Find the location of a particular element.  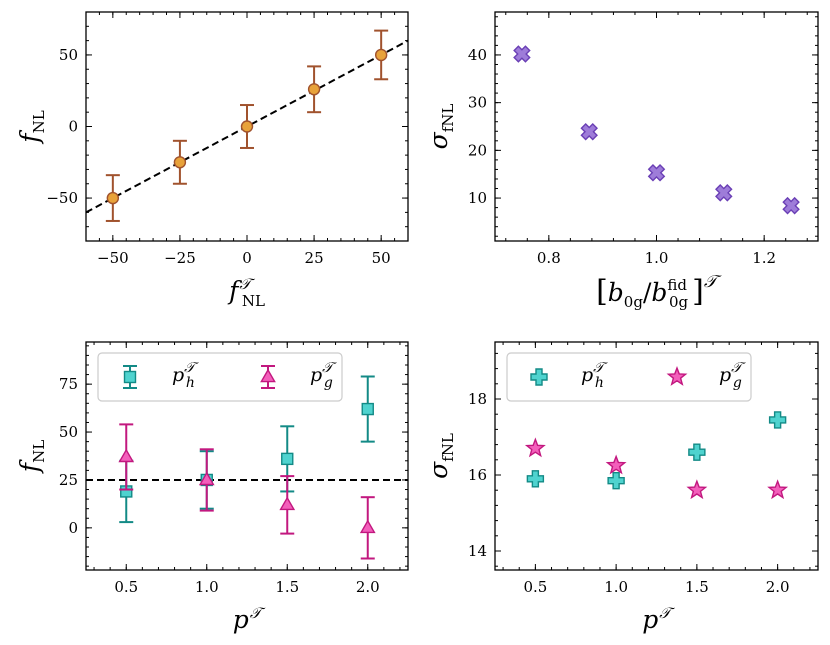

x-axis-label: f𝒯 NL is located at coordinates (246, 292).